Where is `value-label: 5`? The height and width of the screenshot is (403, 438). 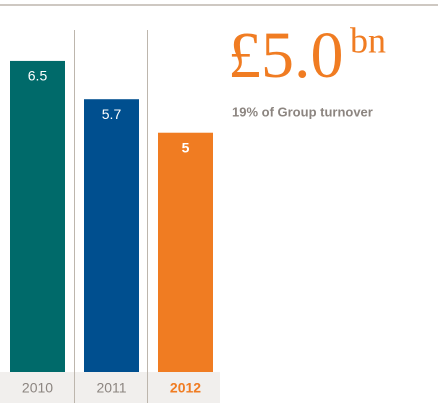
value-label: 5 is located at coordinates (186, 147).